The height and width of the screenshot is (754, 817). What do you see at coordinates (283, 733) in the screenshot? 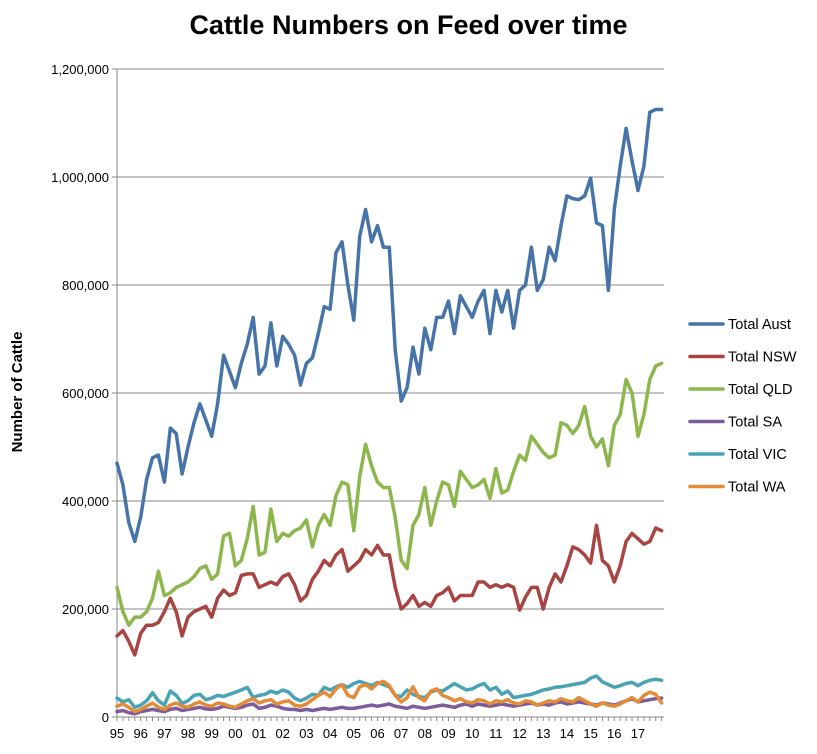
I see `x-tick-label: 02` at bounding box center [283, 733].